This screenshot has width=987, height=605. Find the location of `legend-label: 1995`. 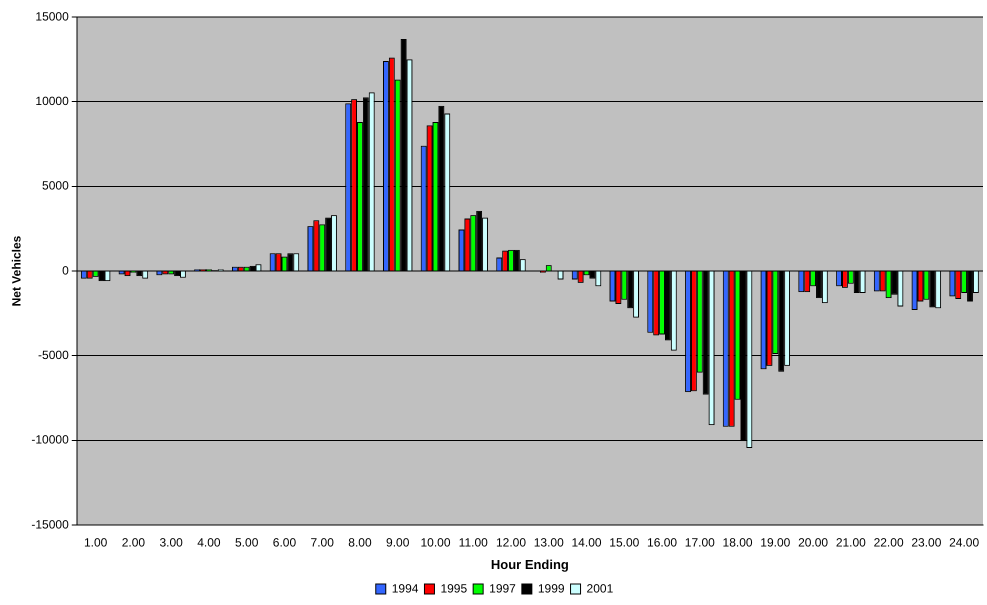

legend-label: 1995 is located at coordinates (454, 588).